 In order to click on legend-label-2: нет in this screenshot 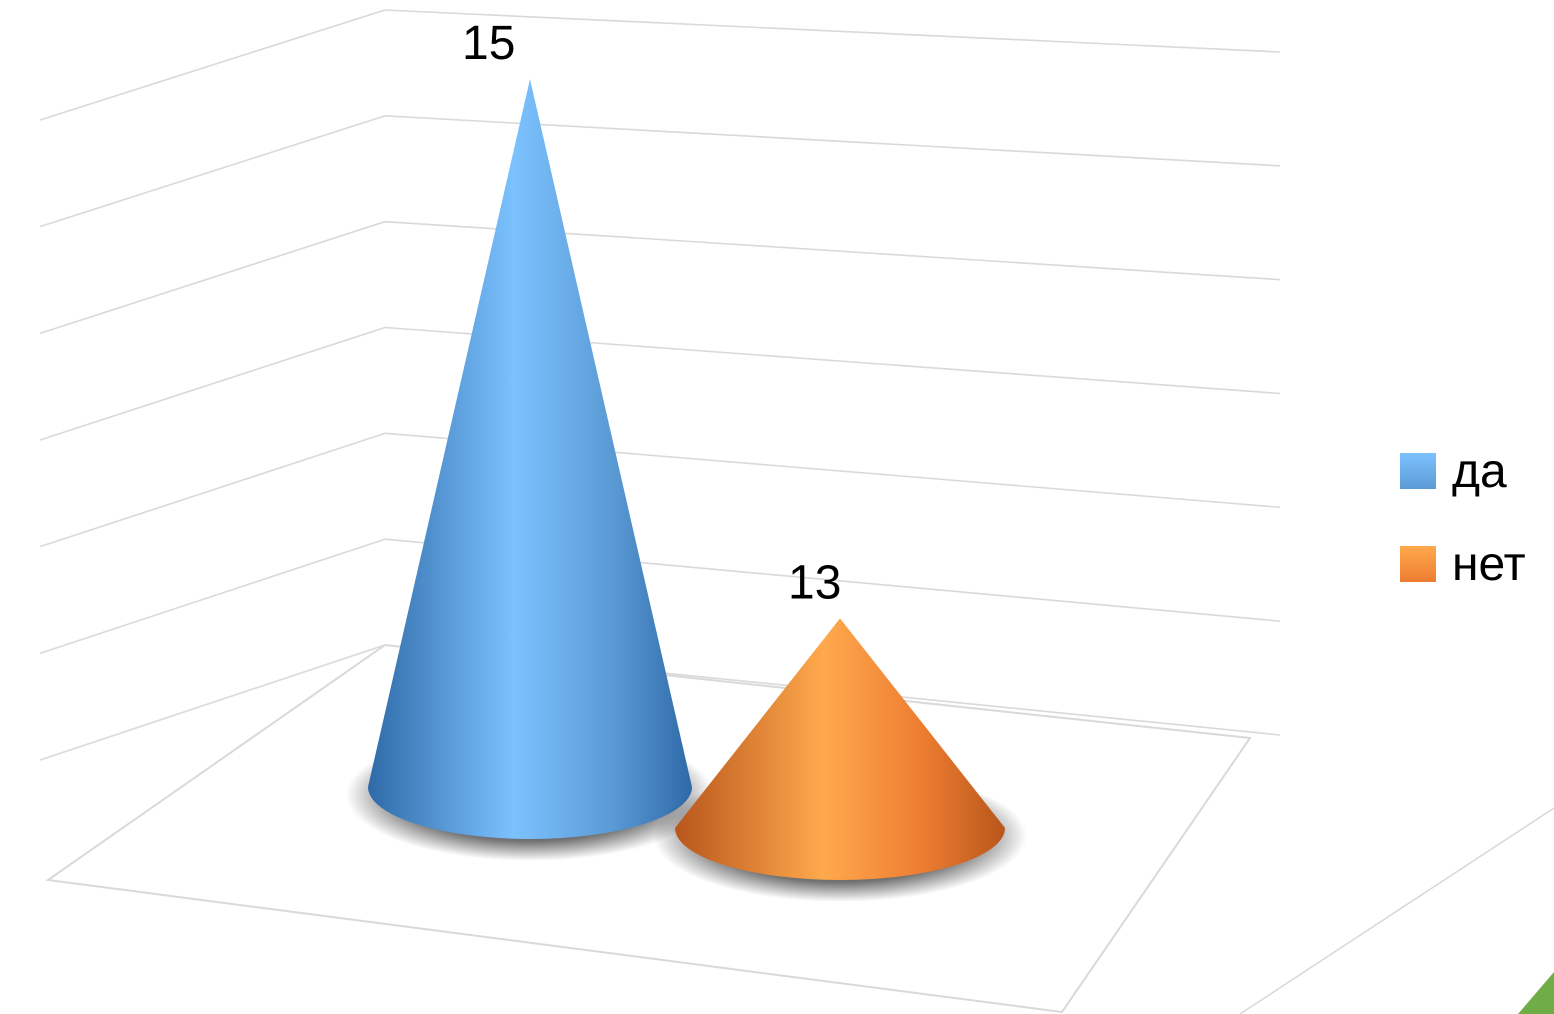, I will do `click(1489, 564)`.